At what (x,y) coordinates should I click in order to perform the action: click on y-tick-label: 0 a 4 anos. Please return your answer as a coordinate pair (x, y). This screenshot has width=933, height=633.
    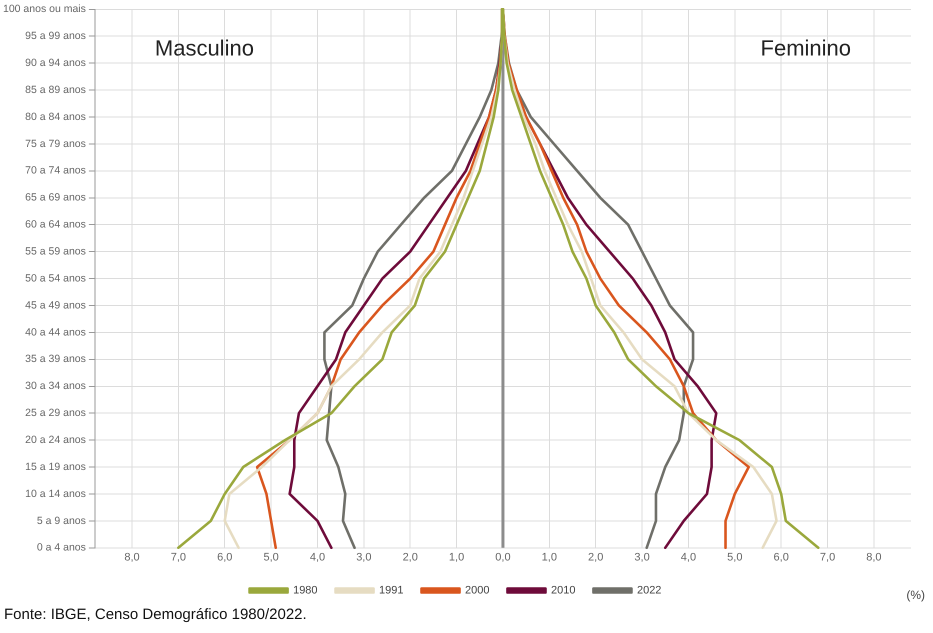
    Looking at the image, I should click on (61, 548).